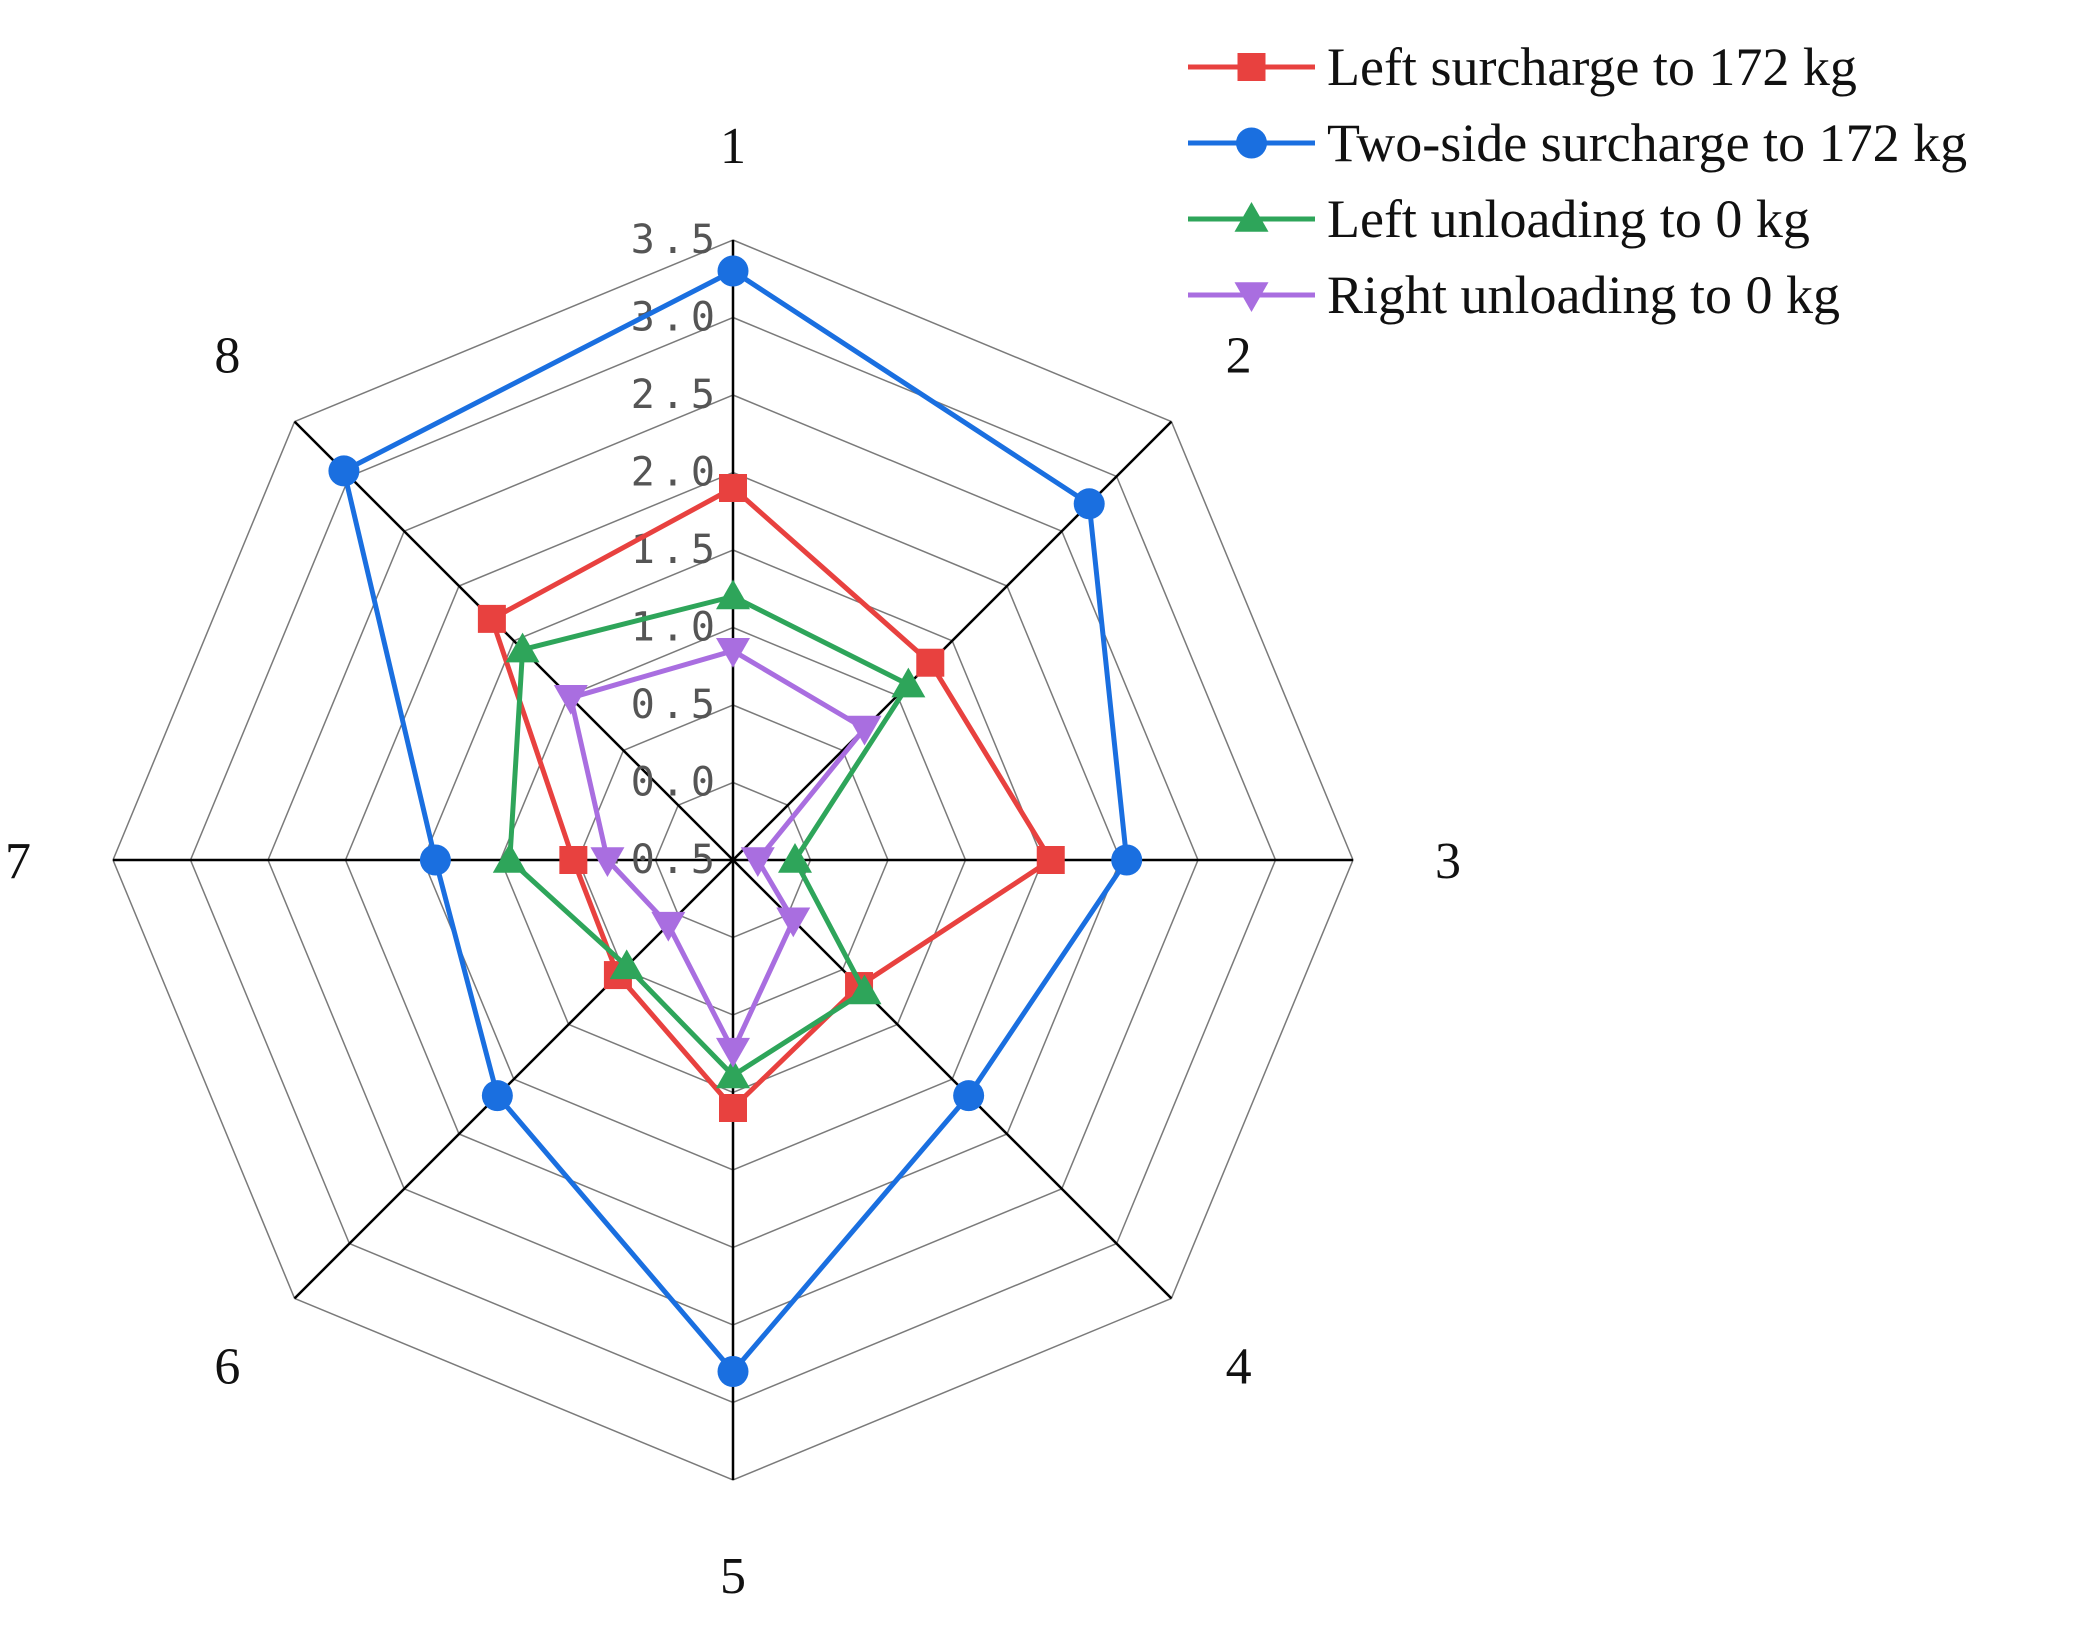  What do you see at coordinates (1568, 219) in the screenshot?
I see `legend-label: Left unloading to 0 kg` at bounding box center [1568, 219].